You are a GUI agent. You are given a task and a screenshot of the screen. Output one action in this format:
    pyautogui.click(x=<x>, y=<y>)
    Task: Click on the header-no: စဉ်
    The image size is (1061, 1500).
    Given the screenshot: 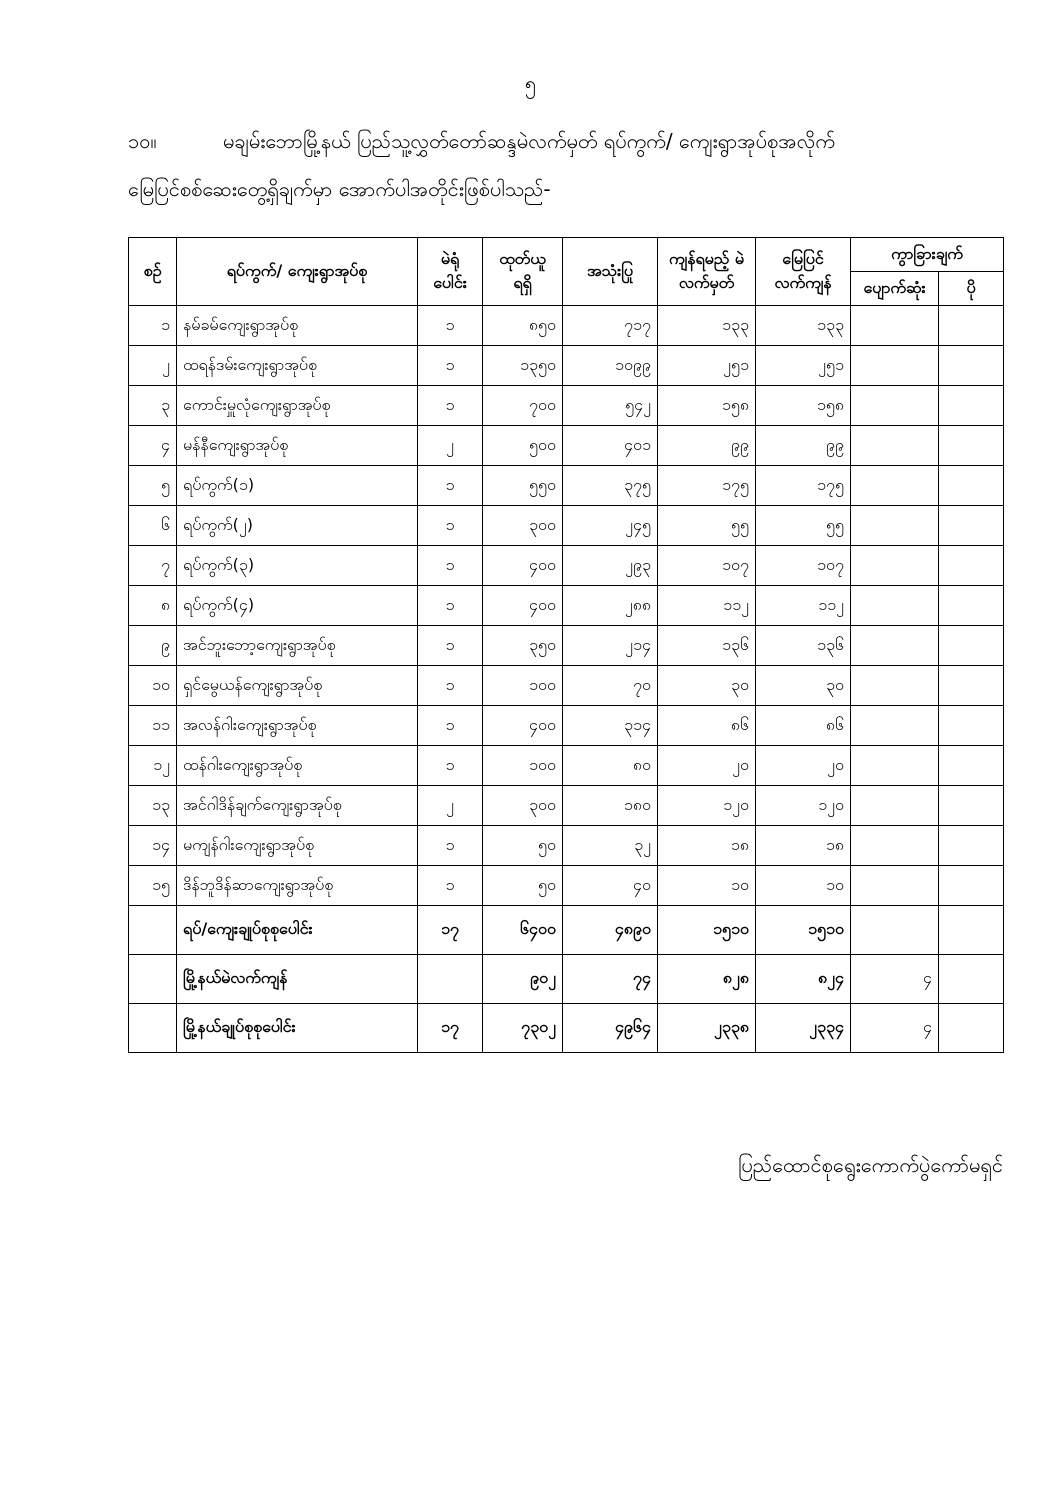 What is the action you would take?
    pyautogui.click(x=152, y=271)
    